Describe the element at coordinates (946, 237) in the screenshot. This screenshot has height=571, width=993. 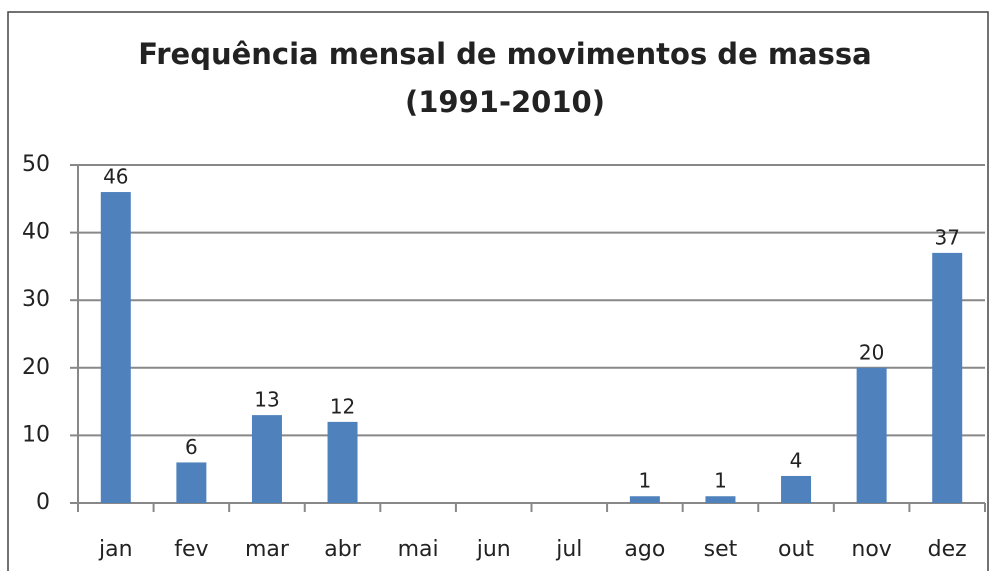
I see `data-label: 37` at that location.